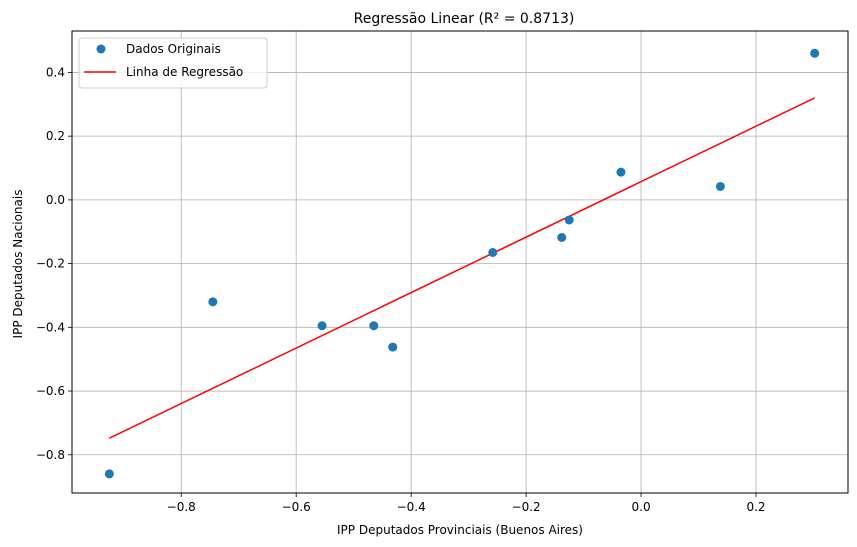  I want to click on legend-marker-dados-originais, so click(101, 49).